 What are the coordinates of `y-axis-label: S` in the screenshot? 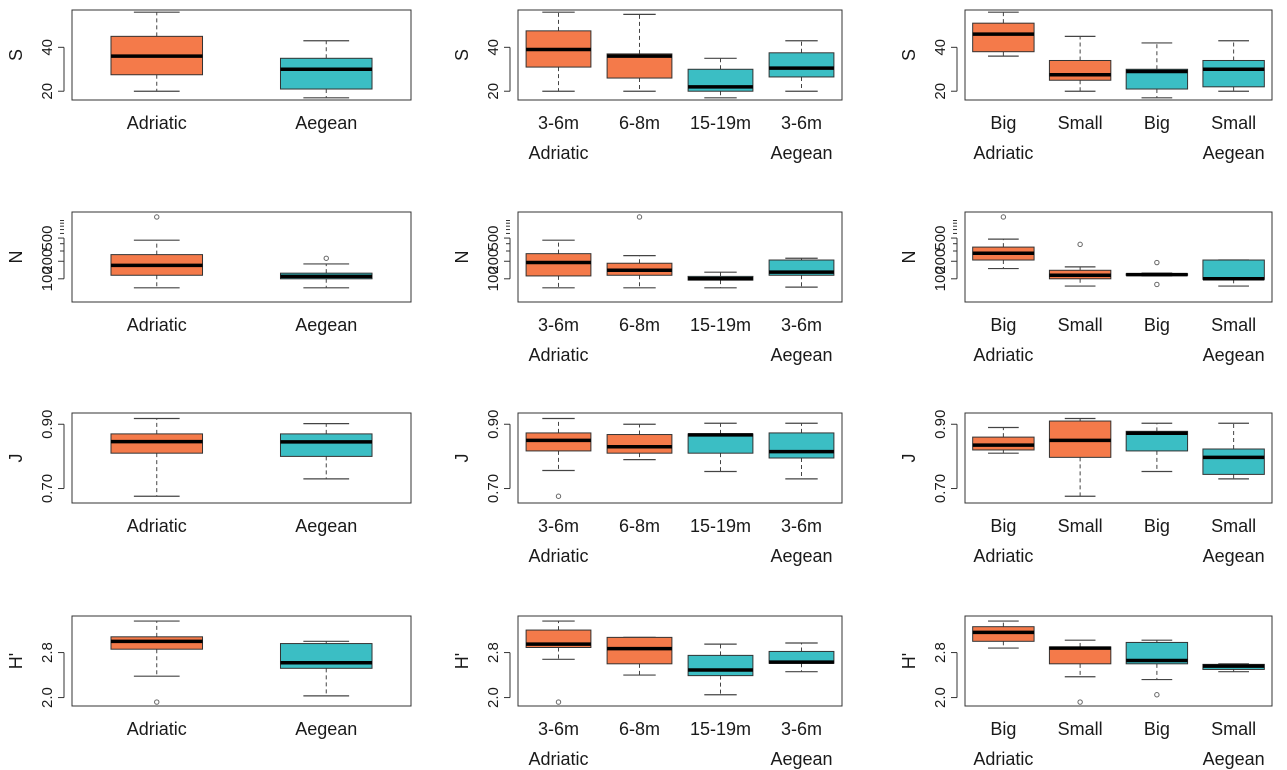 It's located at (16, 55).